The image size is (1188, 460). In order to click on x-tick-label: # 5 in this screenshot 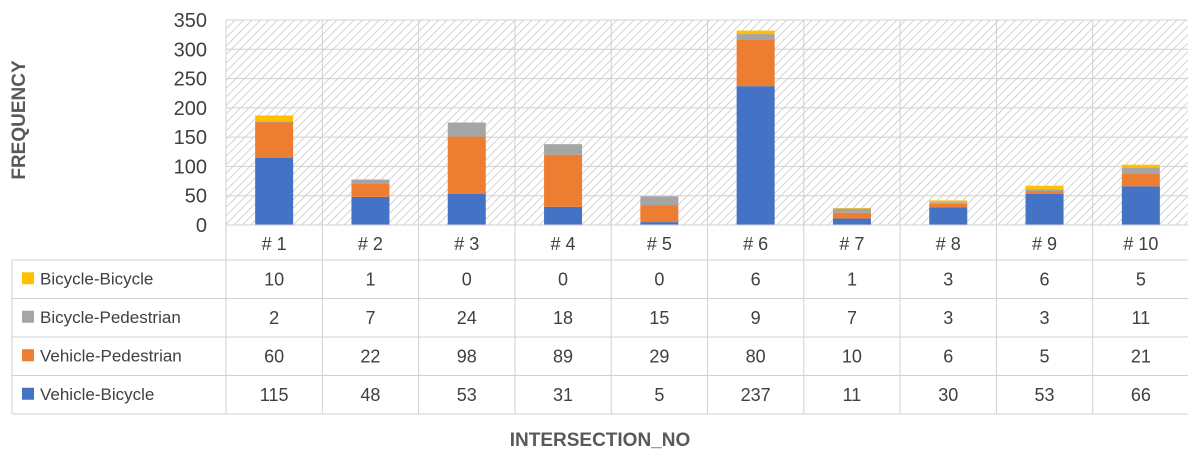, I will do `click(659, 244)`.